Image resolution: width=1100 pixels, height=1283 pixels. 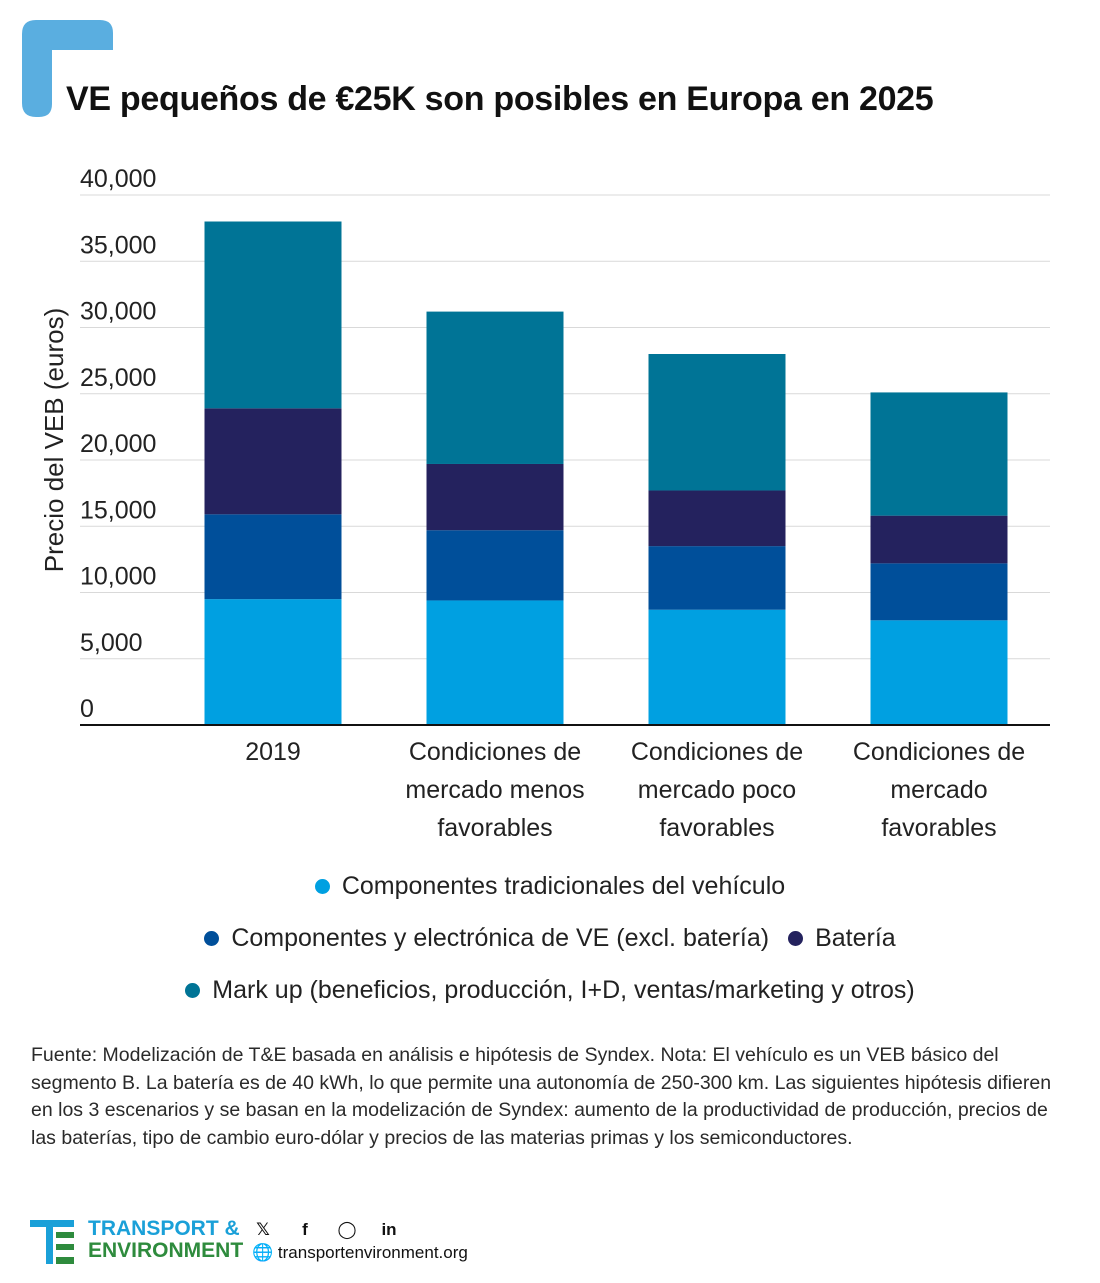 I want to click on y-tick-label: 15,000, so click(x=118, y=510).